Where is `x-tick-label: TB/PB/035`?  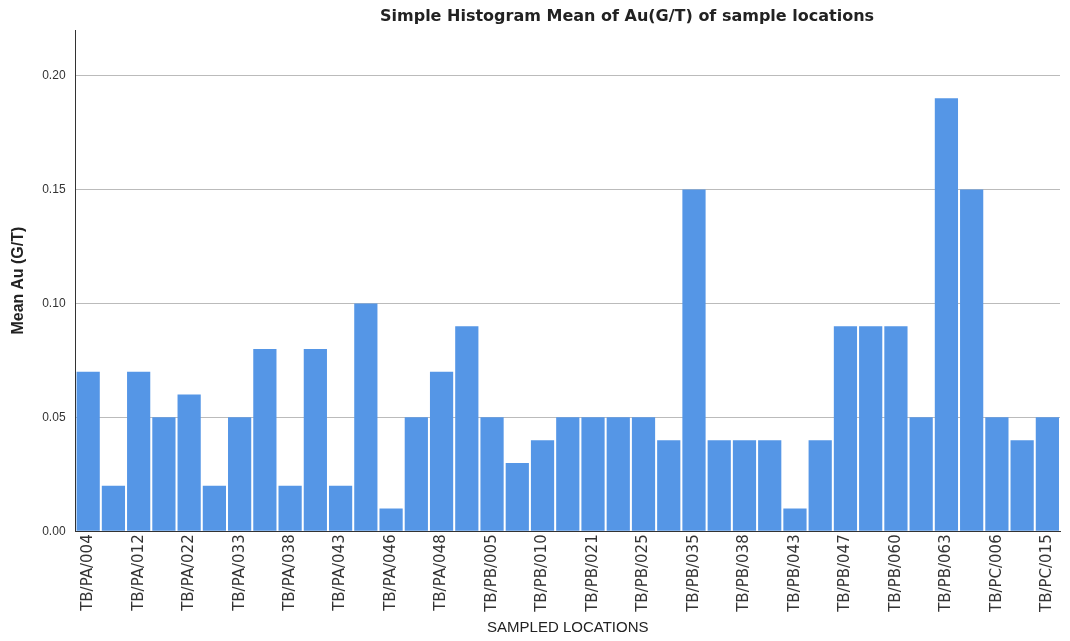 x-tick-label: TB/PB/035 is located at coordinates (692, 573).